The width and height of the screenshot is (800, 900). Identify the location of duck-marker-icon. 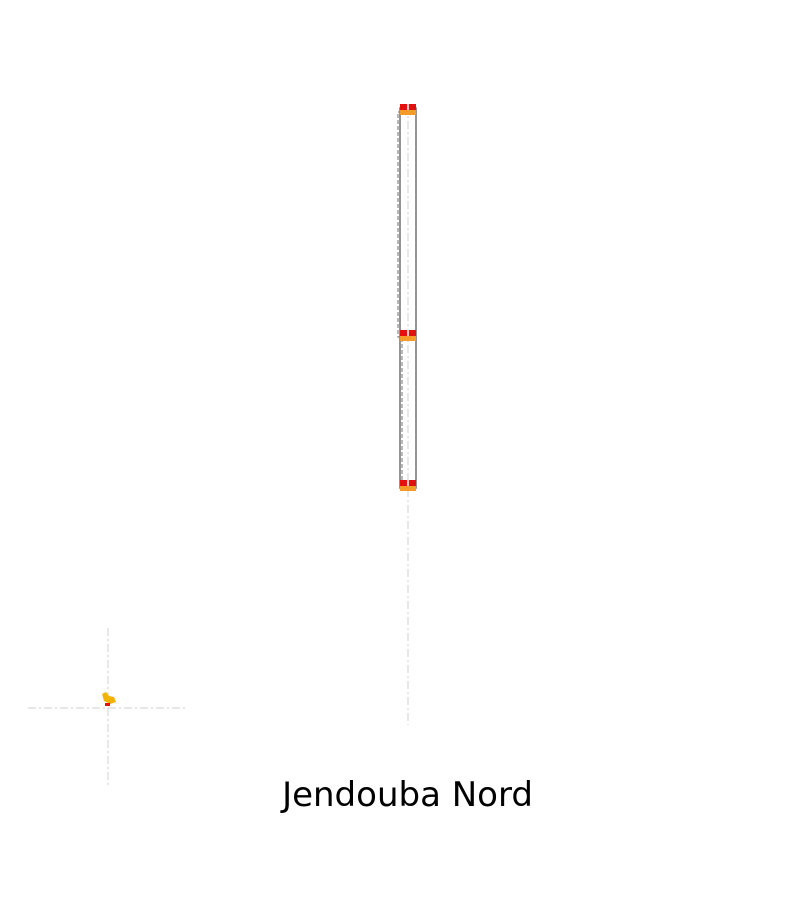
(109, 699).